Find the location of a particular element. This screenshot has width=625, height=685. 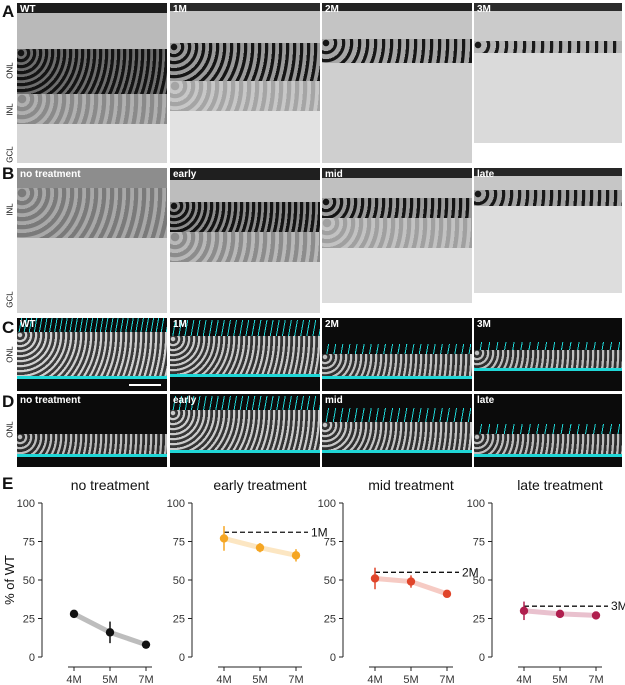

chart-title: mid treatment is located at coordinates (411, 485).